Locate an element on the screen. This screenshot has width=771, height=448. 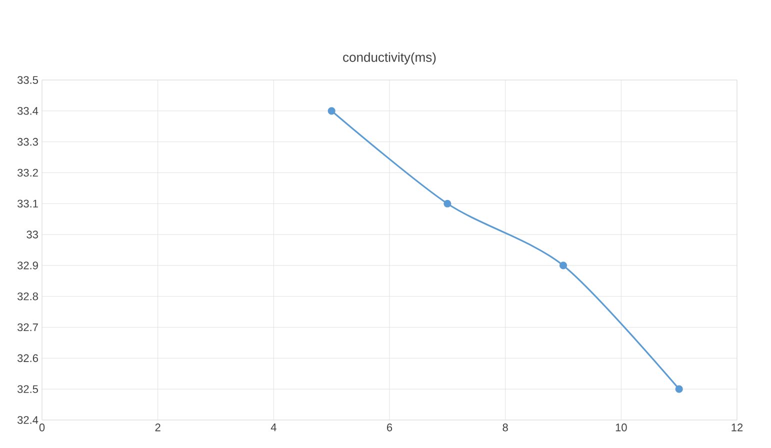
y-tick-label: 32.9 is located at coordinates (27, 266).